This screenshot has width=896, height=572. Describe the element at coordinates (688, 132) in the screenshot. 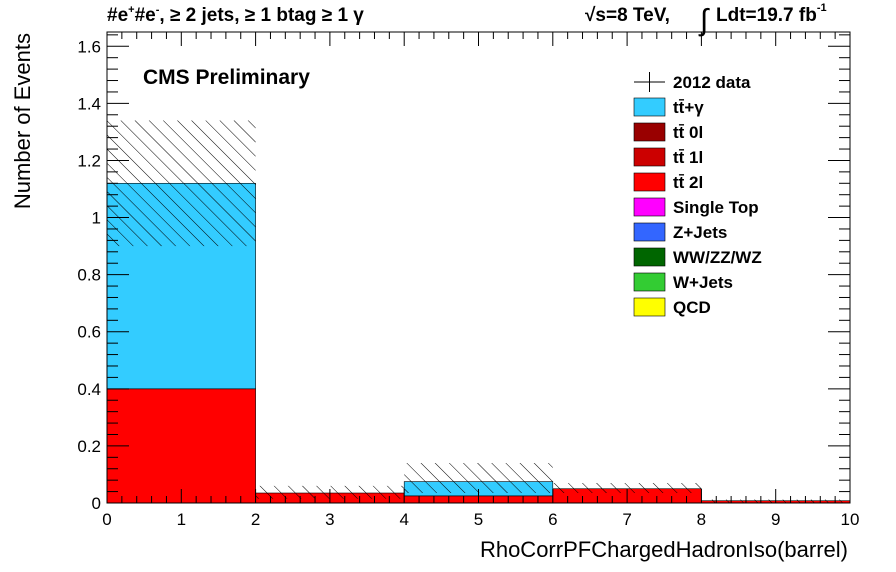

I see `legend-label-2: tt̄ 0l` at that location.